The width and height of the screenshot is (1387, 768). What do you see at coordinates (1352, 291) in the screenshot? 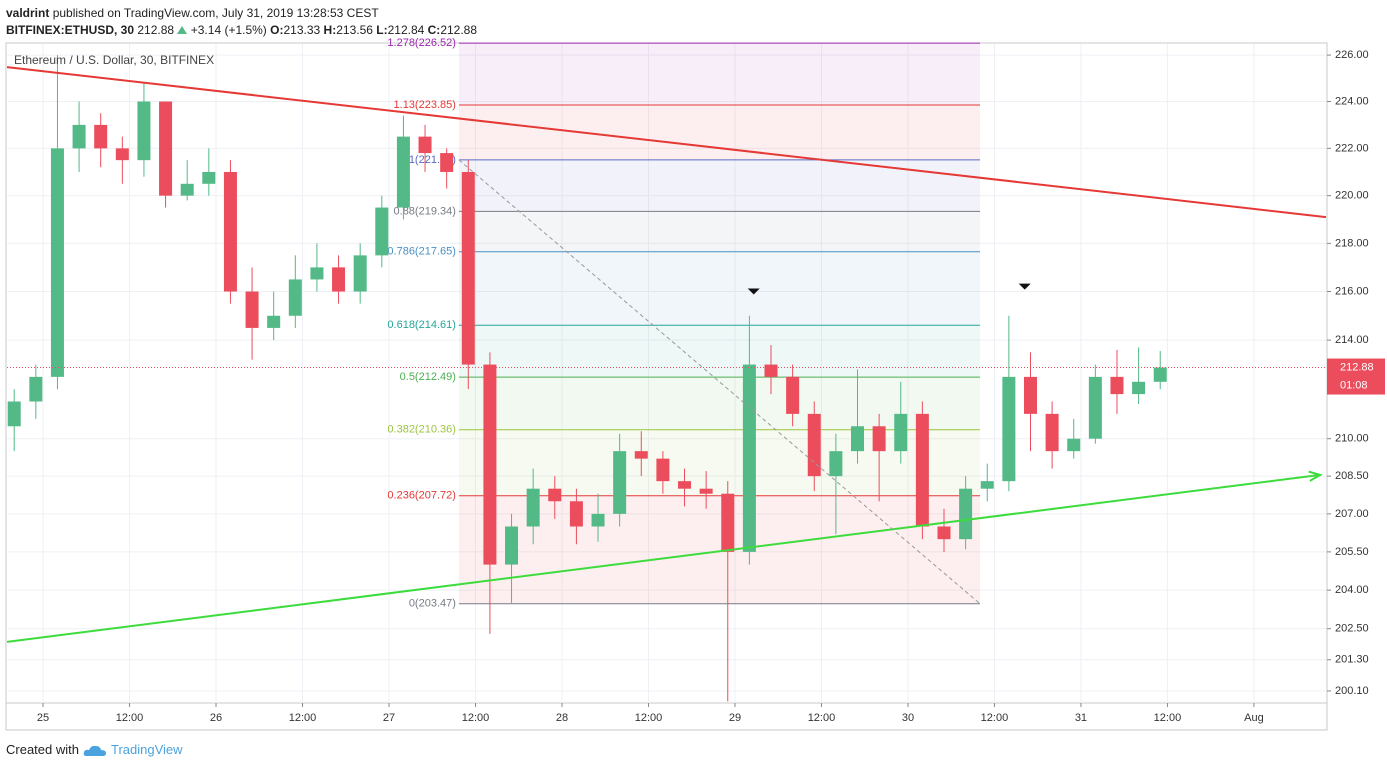
I see `y-tick-label: 216.00` at bounding box center [1352, 291].